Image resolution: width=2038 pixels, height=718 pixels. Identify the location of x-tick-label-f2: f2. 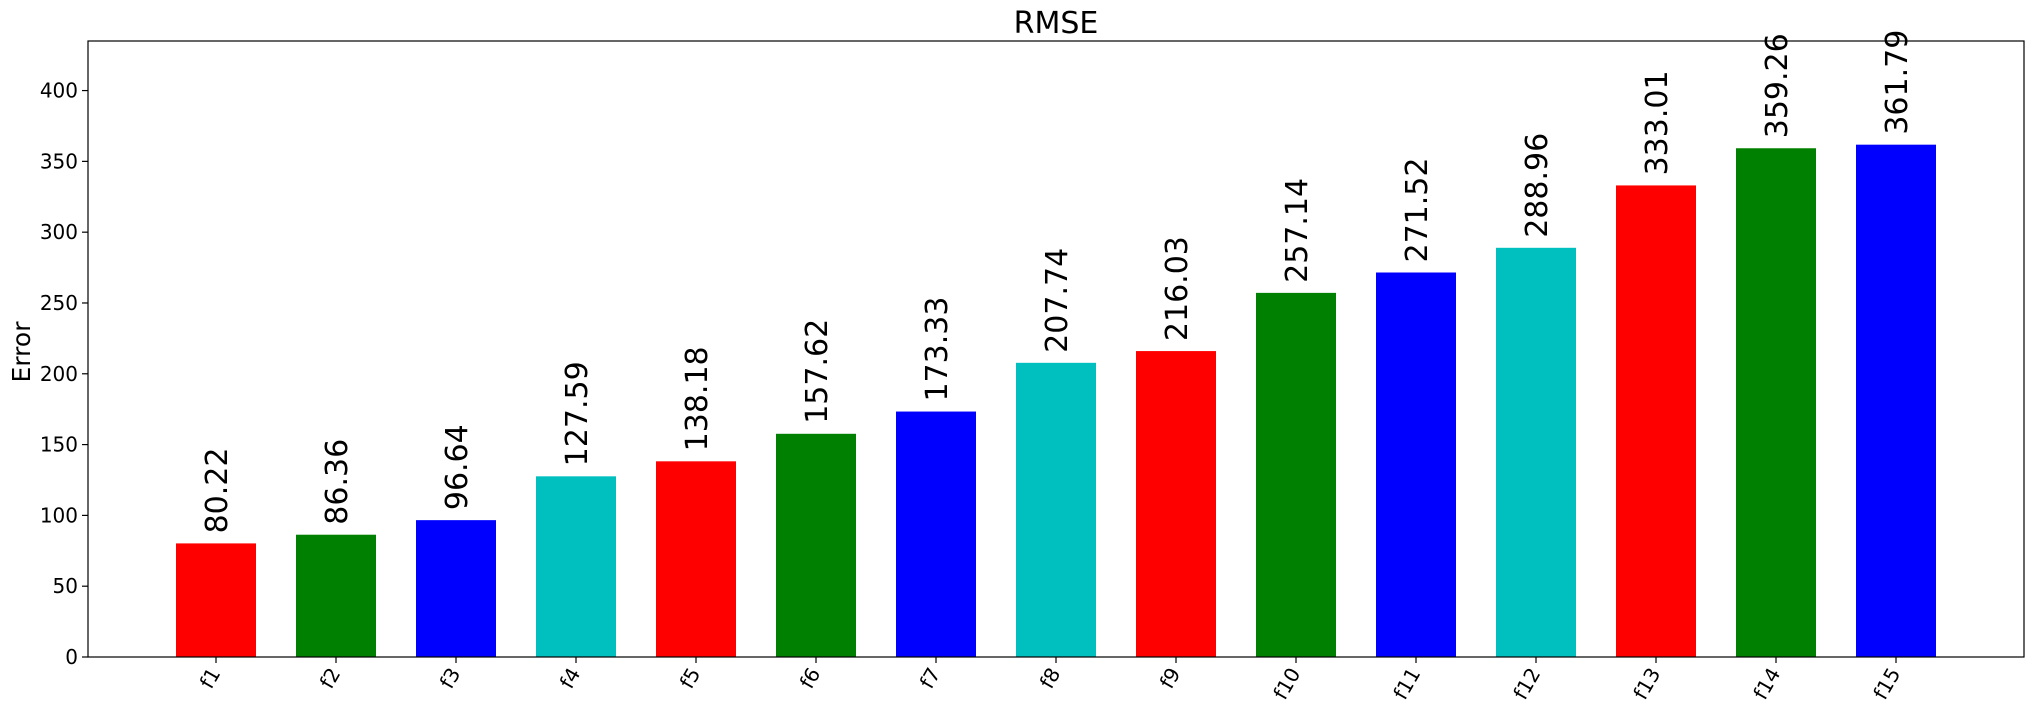
(330, 678).